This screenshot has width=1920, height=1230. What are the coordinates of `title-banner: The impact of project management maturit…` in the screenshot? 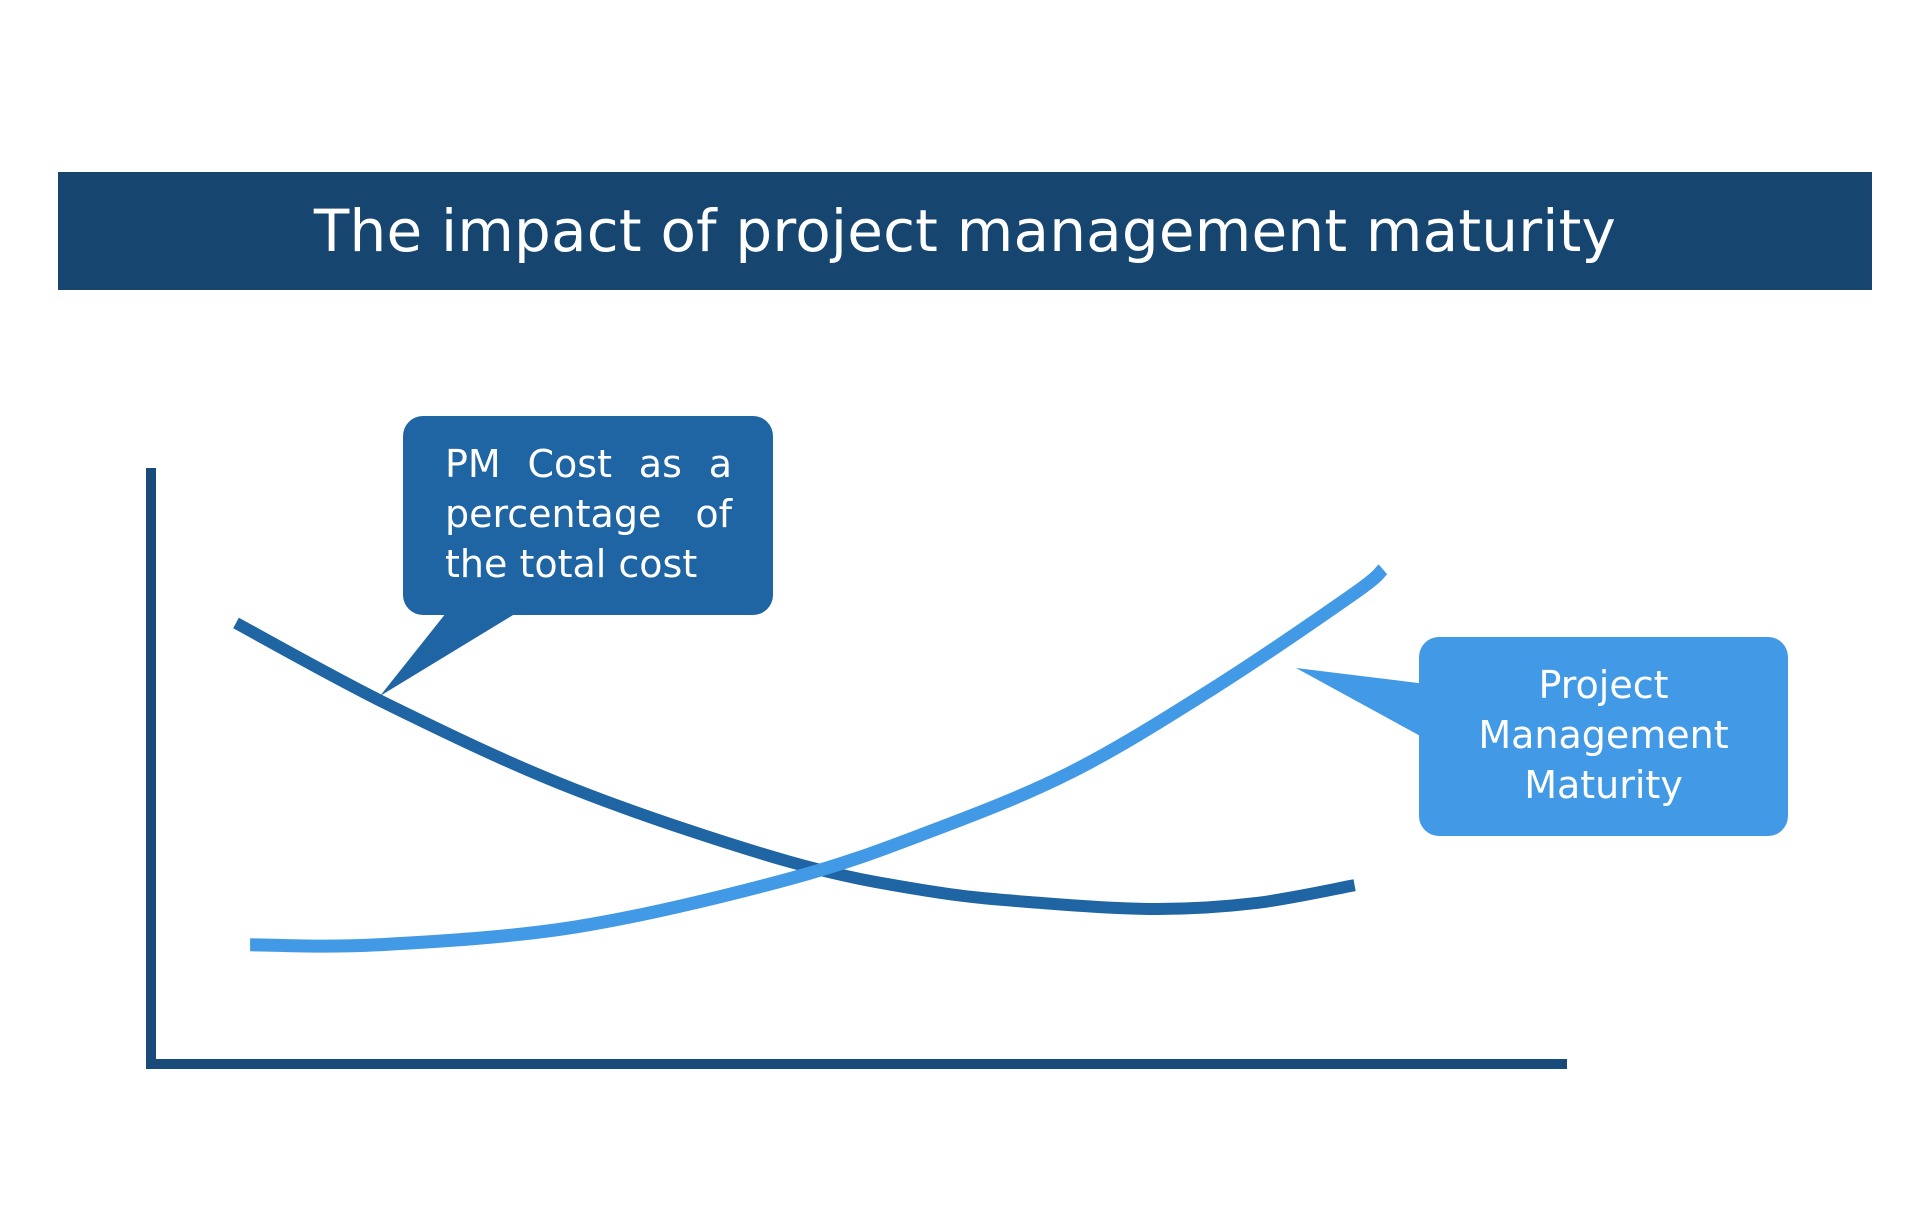 It's located at (965, 231).